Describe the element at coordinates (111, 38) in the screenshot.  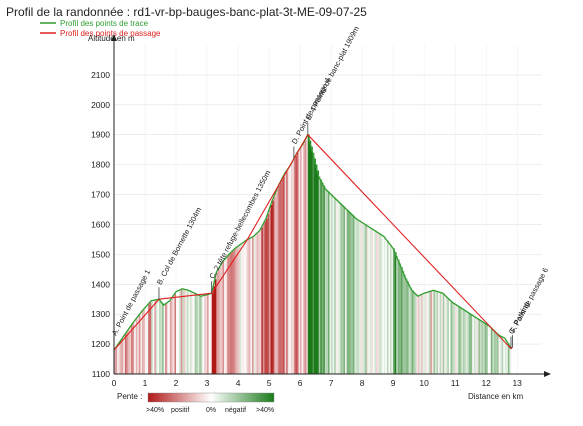
I see `y-axis-label: Altitude en m` at that location.